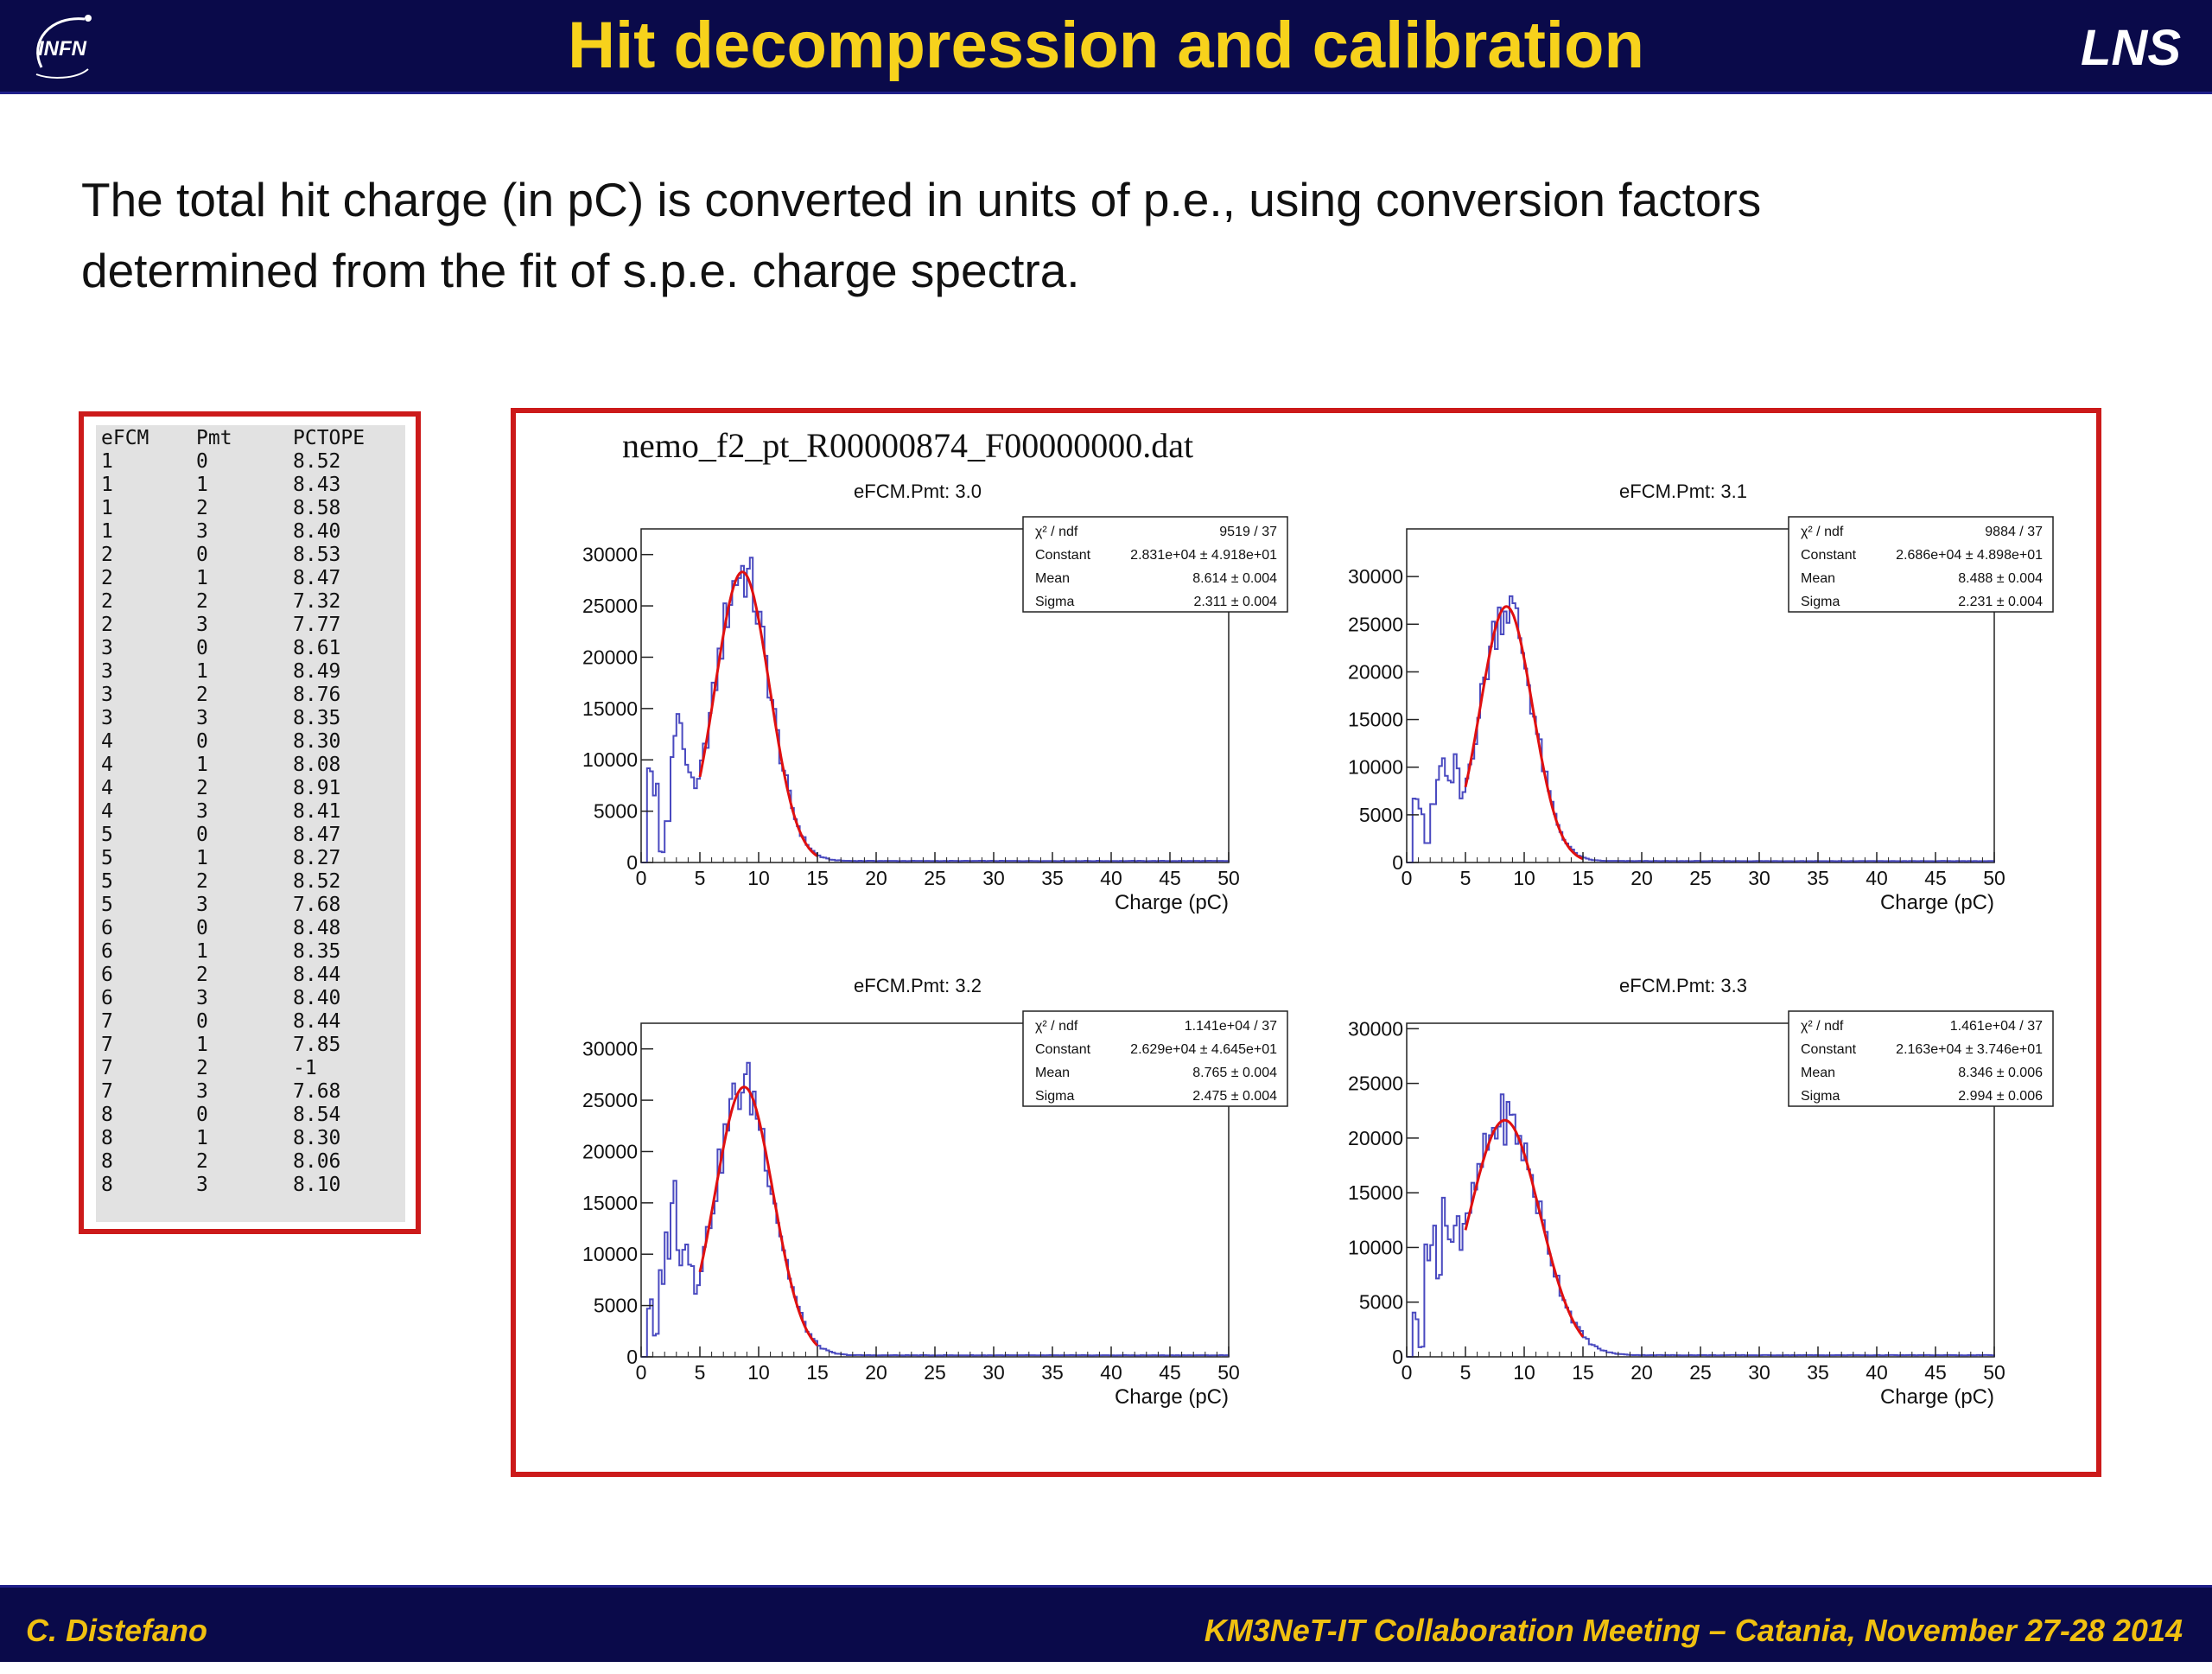 The width and height of the screenshot is (2212, 1674). What do you see at coordinates (1877, 878) in the screenshot?
I see `x-tick-label: 40` at bounding box center [1877, 878].